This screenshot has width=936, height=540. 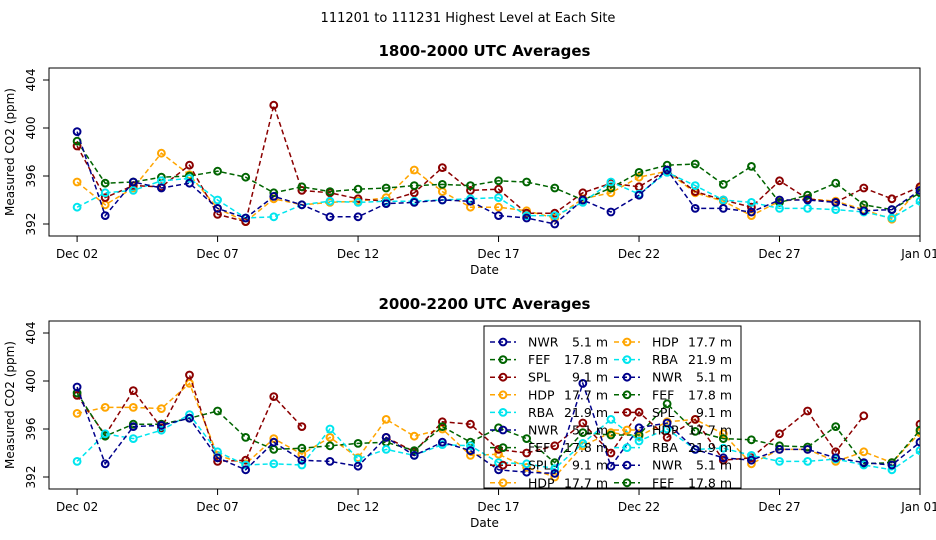 What do you see at coordinates (217, 507) in the screenshot?
I see `x-tick-label: Dec 07` at bounding box center [217, 507].